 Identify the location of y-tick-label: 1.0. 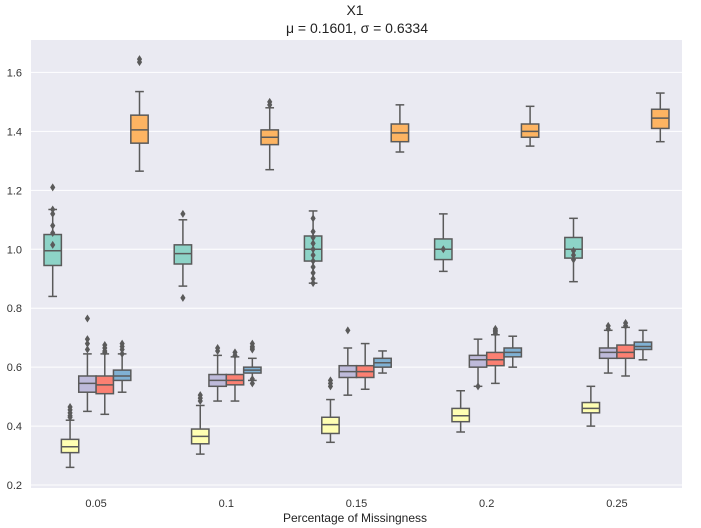
(14, 250).